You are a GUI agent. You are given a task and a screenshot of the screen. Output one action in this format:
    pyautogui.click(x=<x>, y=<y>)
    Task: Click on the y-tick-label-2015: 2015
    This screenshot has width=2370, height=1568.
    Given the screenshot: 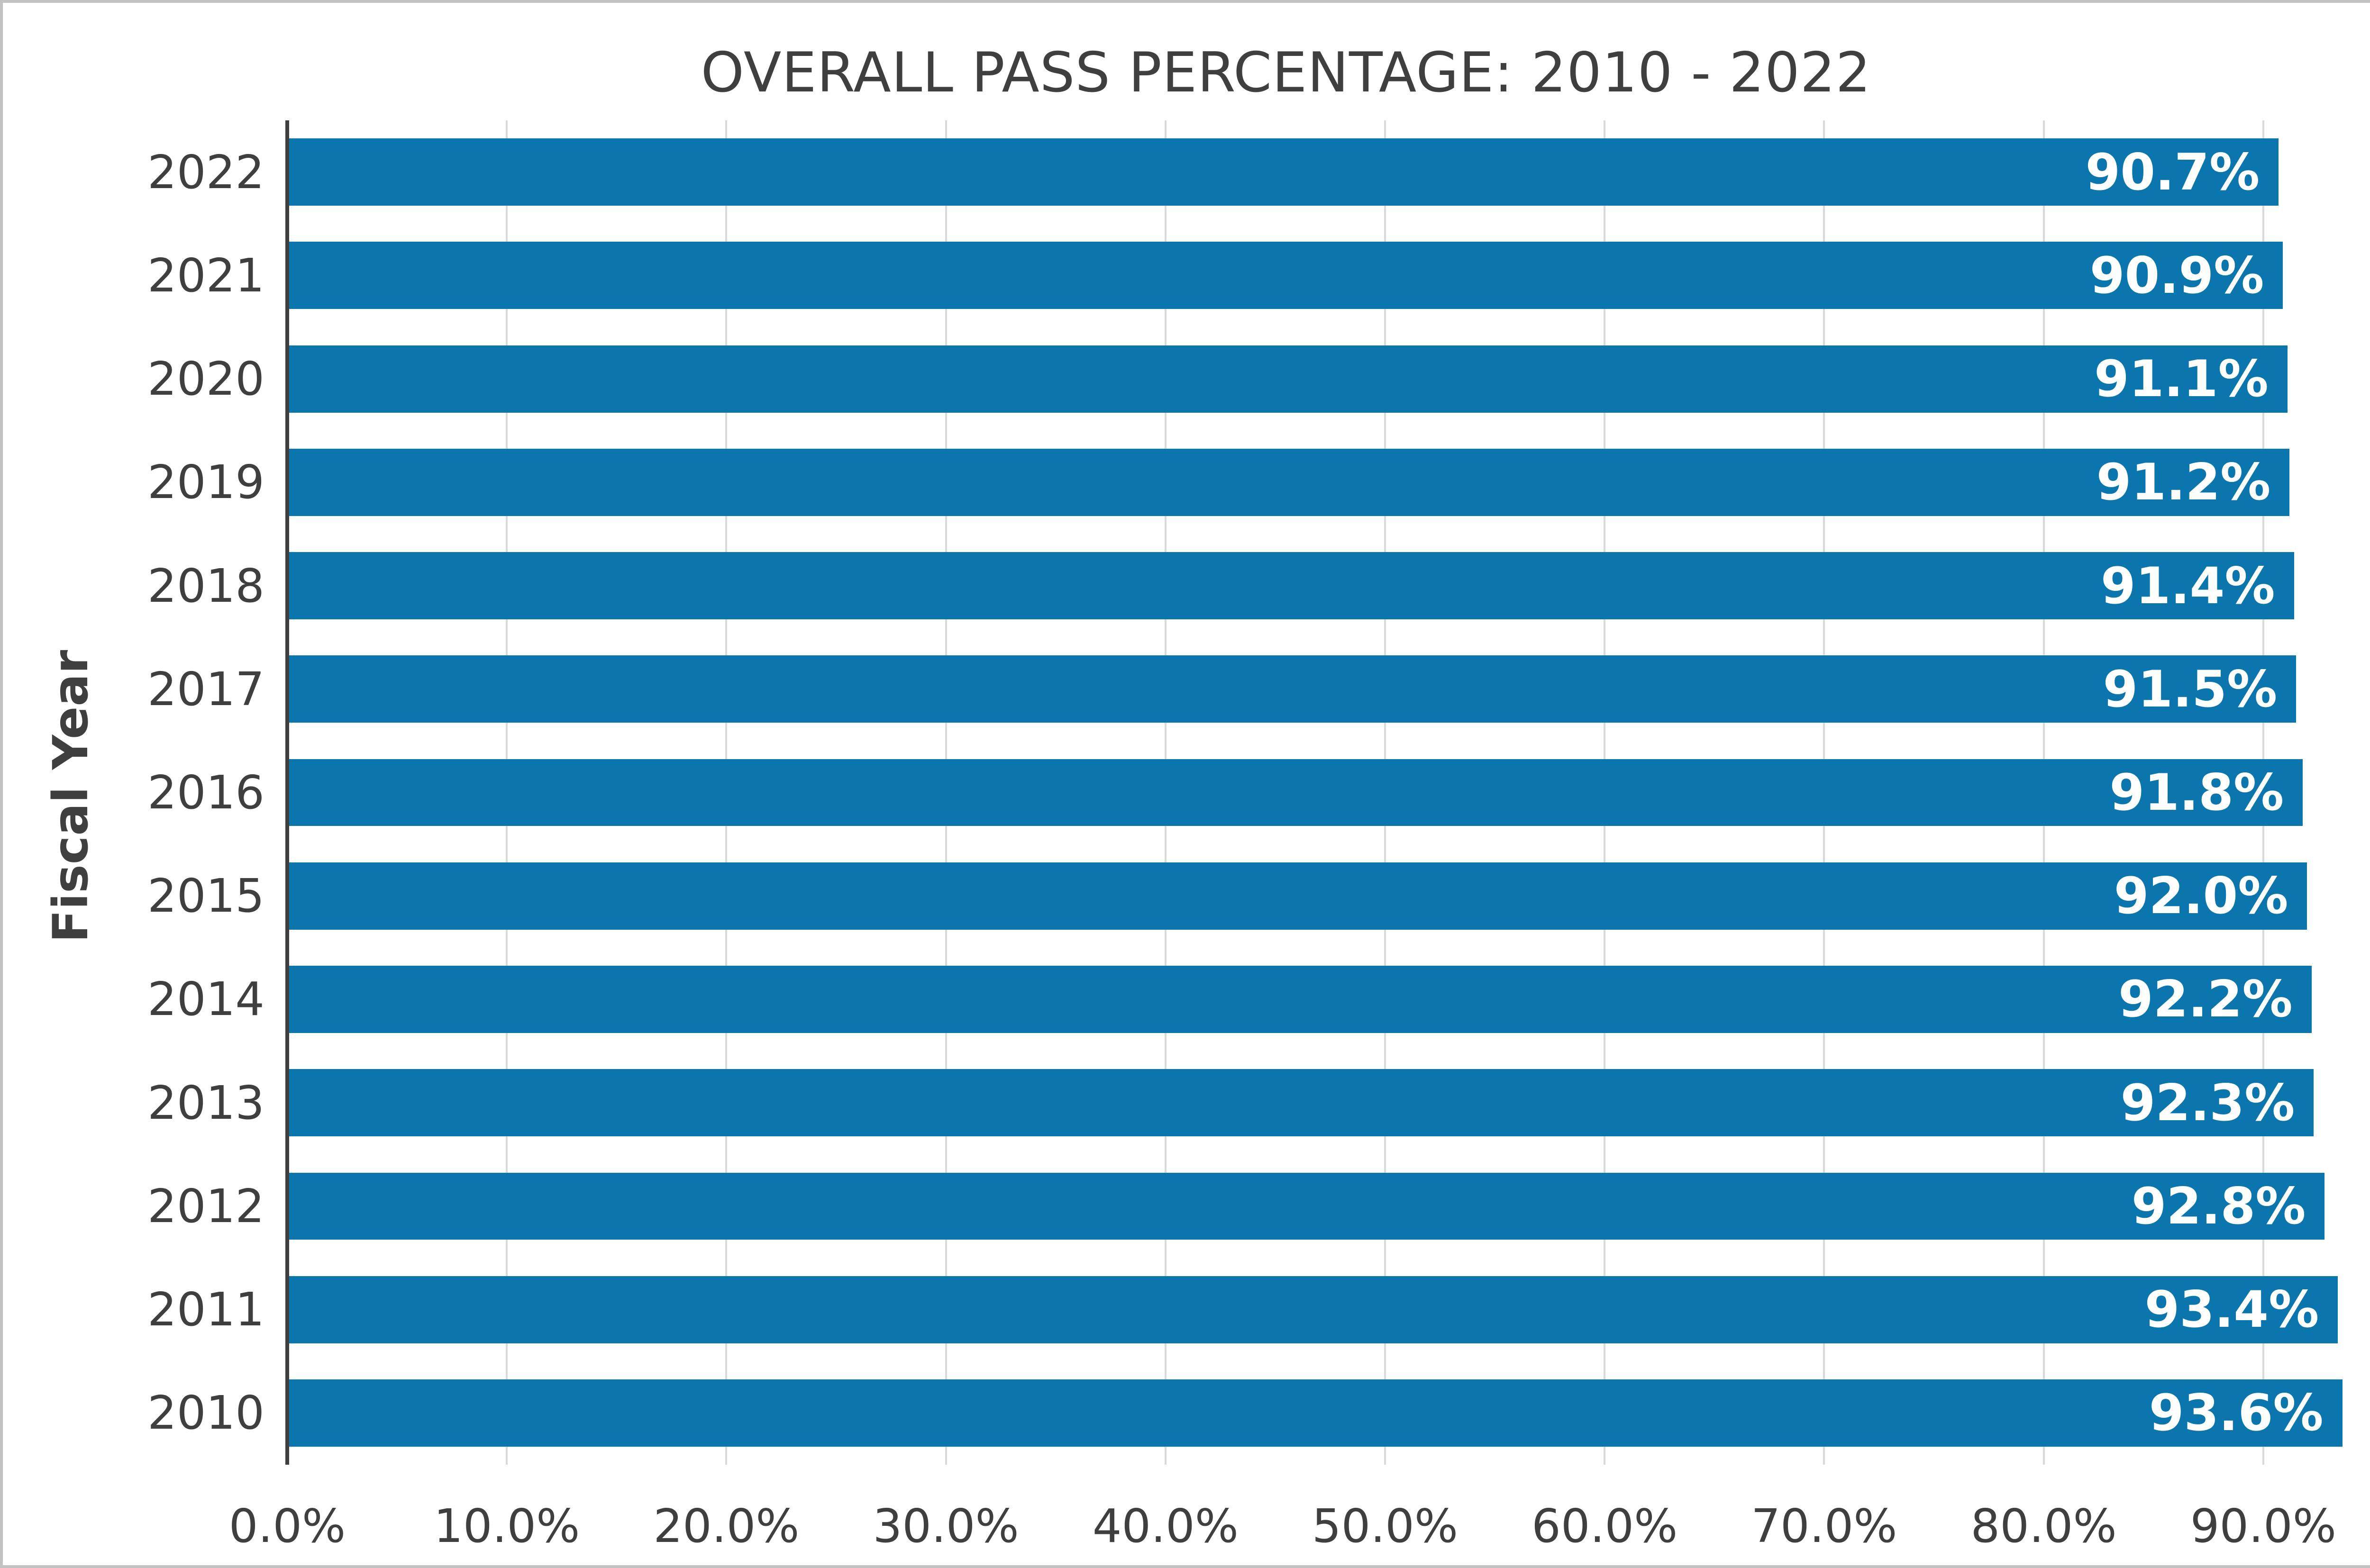 What is the action you would take?
    pyautogui.click(x=205, y=896)
    